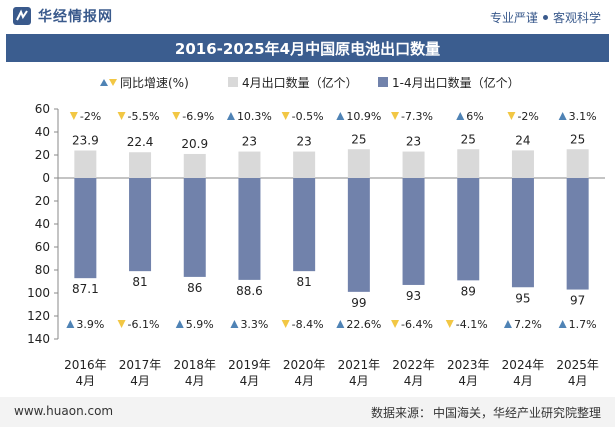 Image resolution: width=615 pixels, height=427 pixels. I want to click on label-single-month-growth: 6%, so click(474, 116).